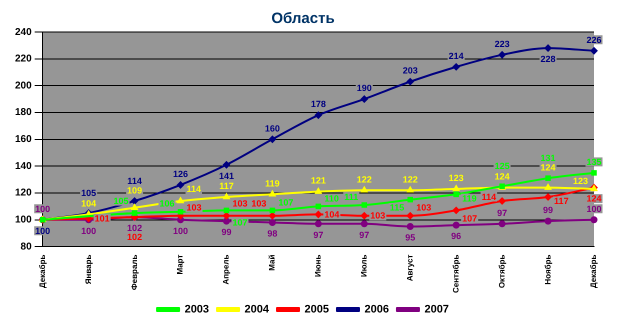 The image size is (622, 333). What do you see at coordinates (456, 236) in the screenshot?
I see `data-label: 96` at bounding box center [456, 236].